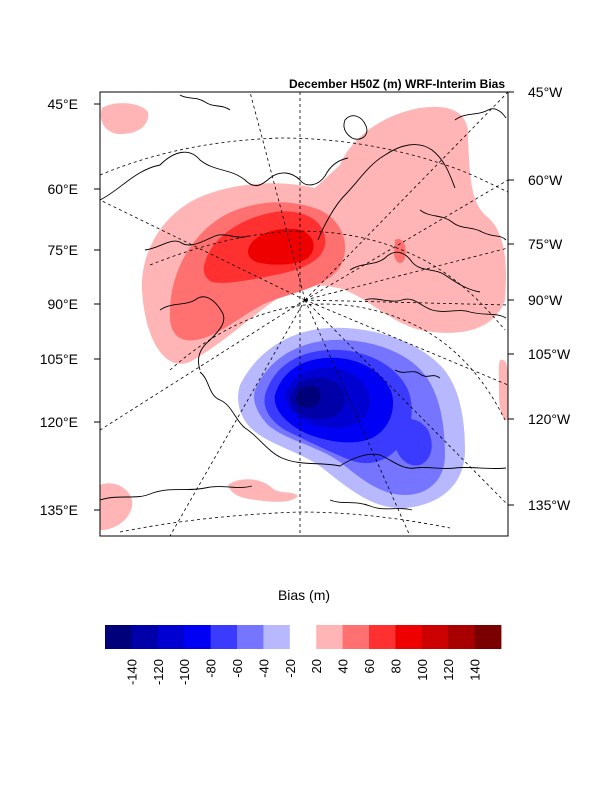  What do you see at coordinates (369, 666) in the screenshot?
I see `colorbar-tick-label: 60` at bounding box center [369, 666].